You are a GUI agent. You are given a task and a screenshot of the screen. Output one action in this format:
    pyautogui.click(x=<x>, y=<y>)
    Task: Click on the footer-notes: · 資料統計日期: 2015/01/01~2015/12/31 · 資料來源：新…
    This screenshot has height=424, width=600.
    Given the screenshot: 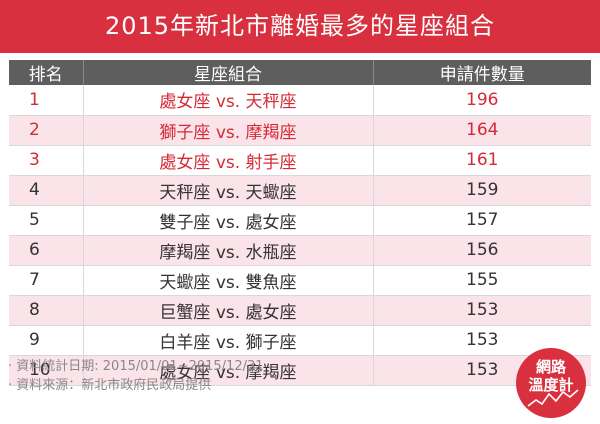 What is the action you would take?
    pyautogui.click(x=136, y=376)
    